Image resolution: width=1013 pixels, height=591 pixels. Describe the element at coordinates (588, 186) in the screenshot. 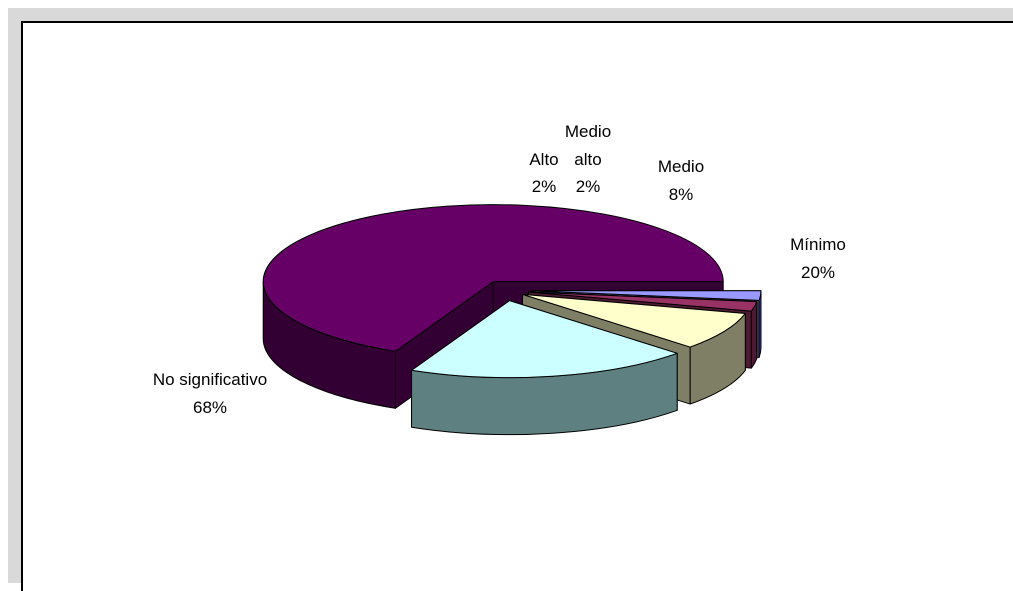

I see `data-label-value-medio-alto: 2%` at that location.